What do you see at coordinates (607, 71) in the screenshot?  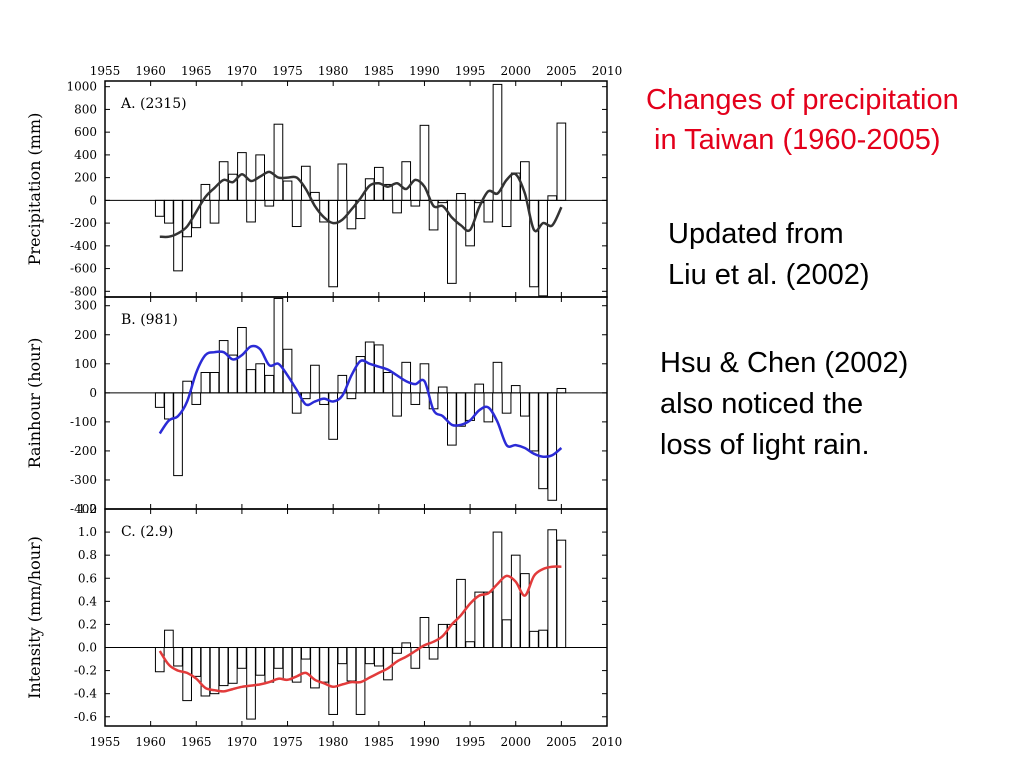 I see `x-tick-label-top: 2010` at bounding box center [607, 71].